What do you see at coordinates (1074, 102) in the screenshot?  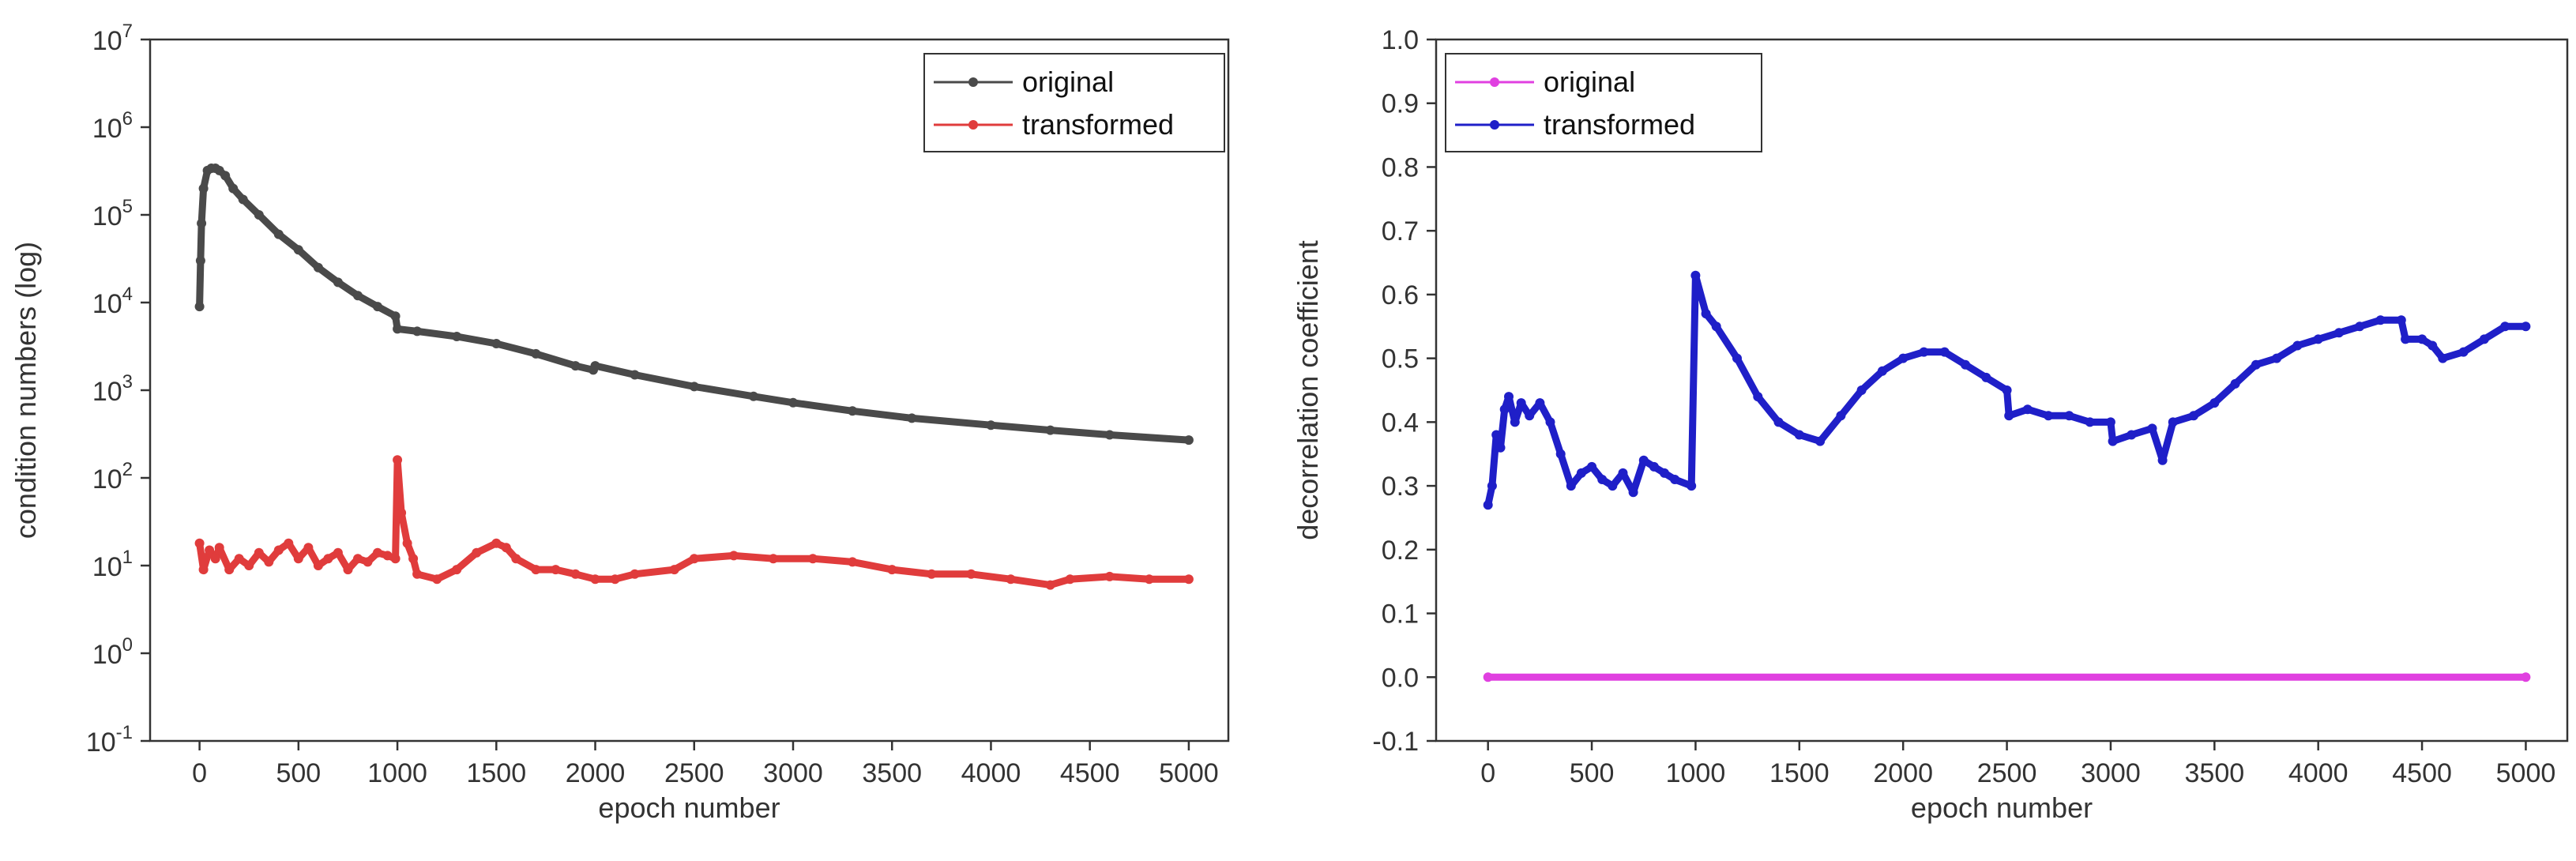 I see `legend: original transformed` at bounding box center [1074, 102].